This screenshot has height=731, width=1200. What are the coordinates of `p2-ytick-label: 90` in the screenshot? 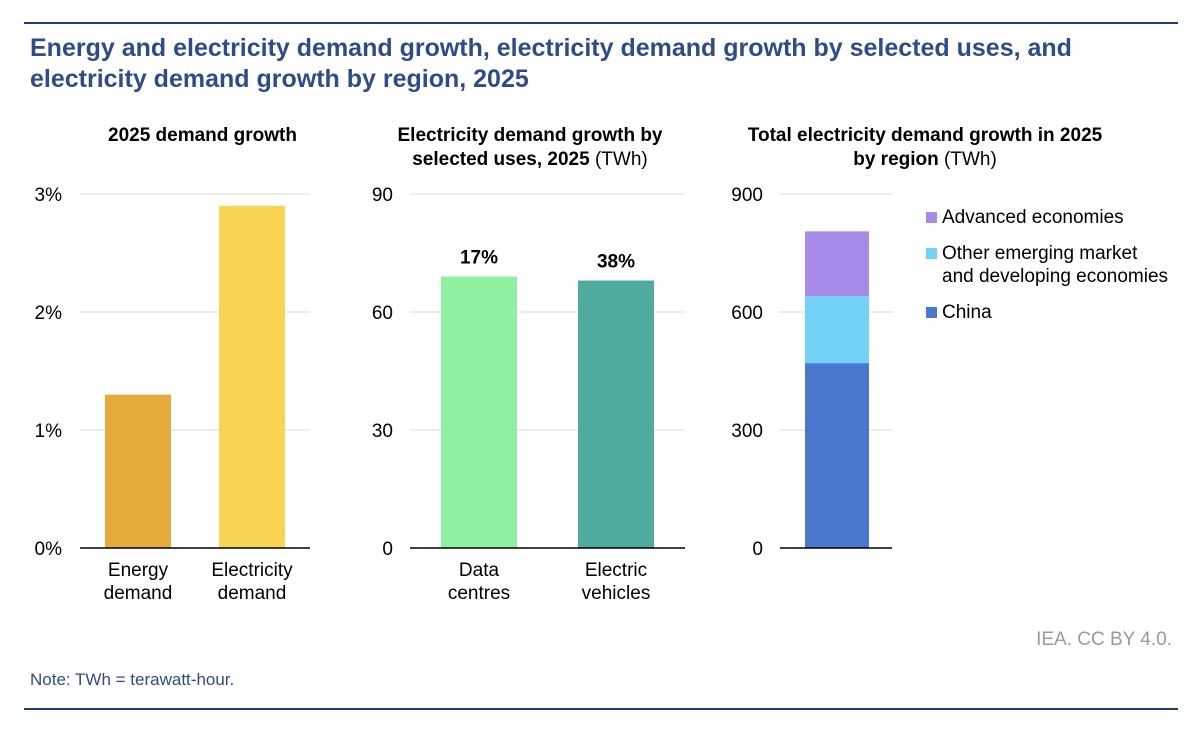 It's located at (382, 195).